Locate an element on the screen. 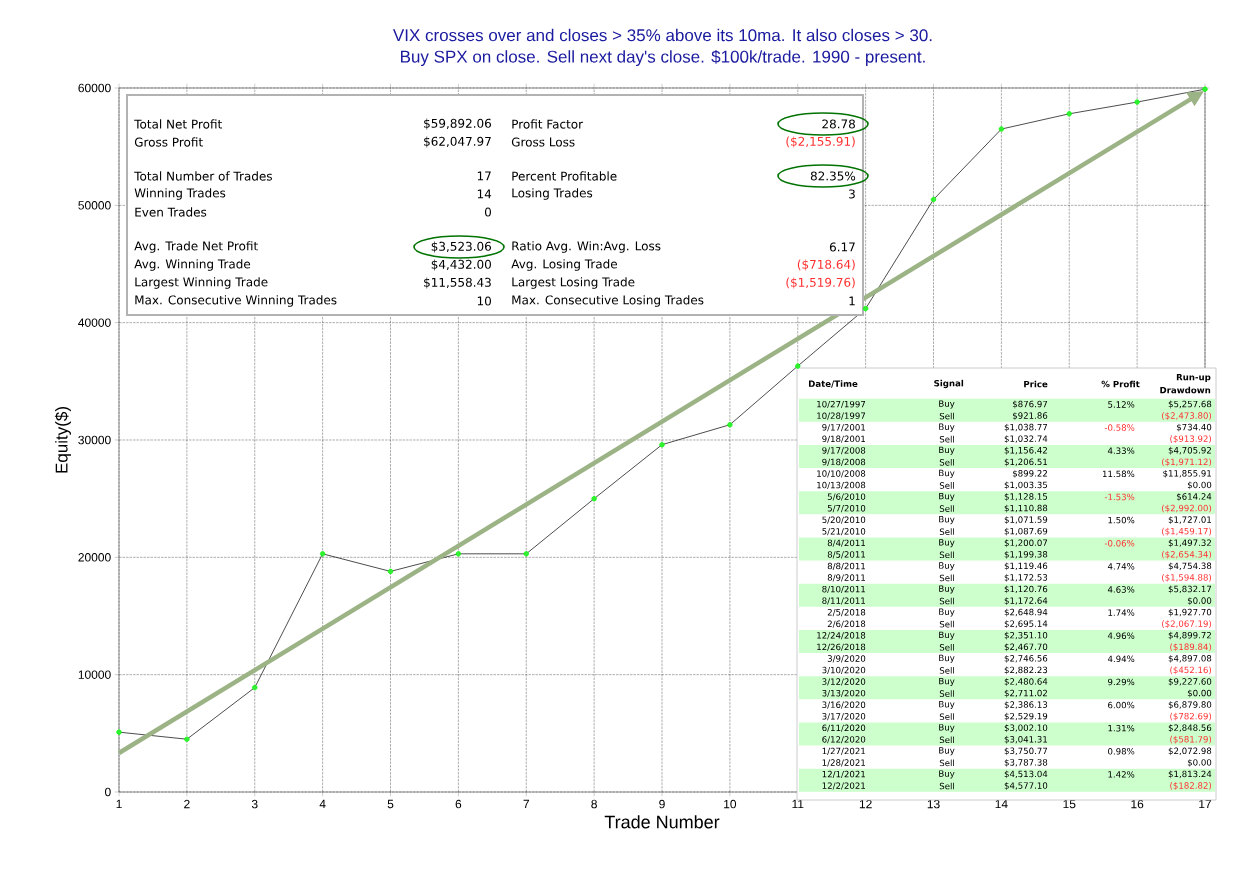 Image resolution: width=1244 pixels, height=880 pixels. annotation: ($182.82) is located at coordinates (1191, 786).